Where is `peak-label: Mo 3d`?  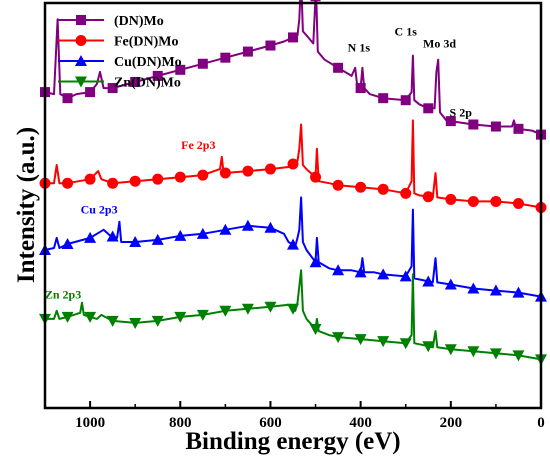
peak-label: Mo 3d is located at coordinates (439, 44).